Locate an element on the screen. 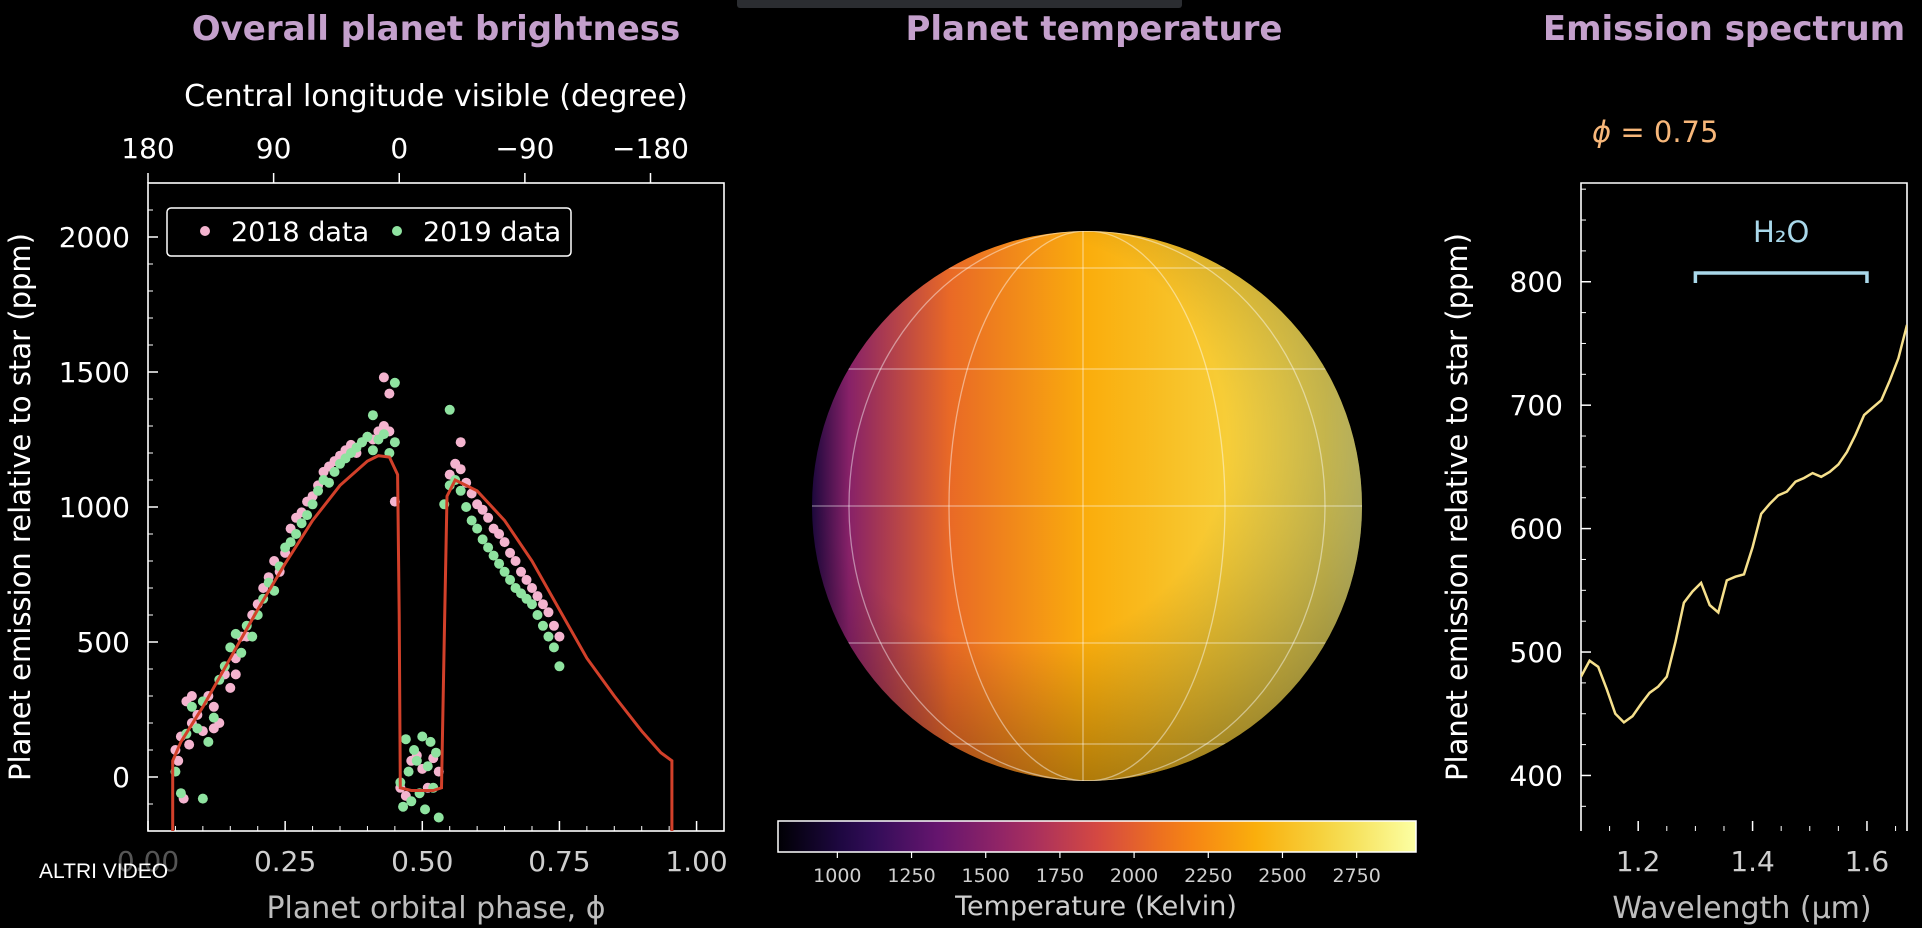 This screenshot has width=1922, height=928. legend-marker-2019 is located at coordinates (397, 231).